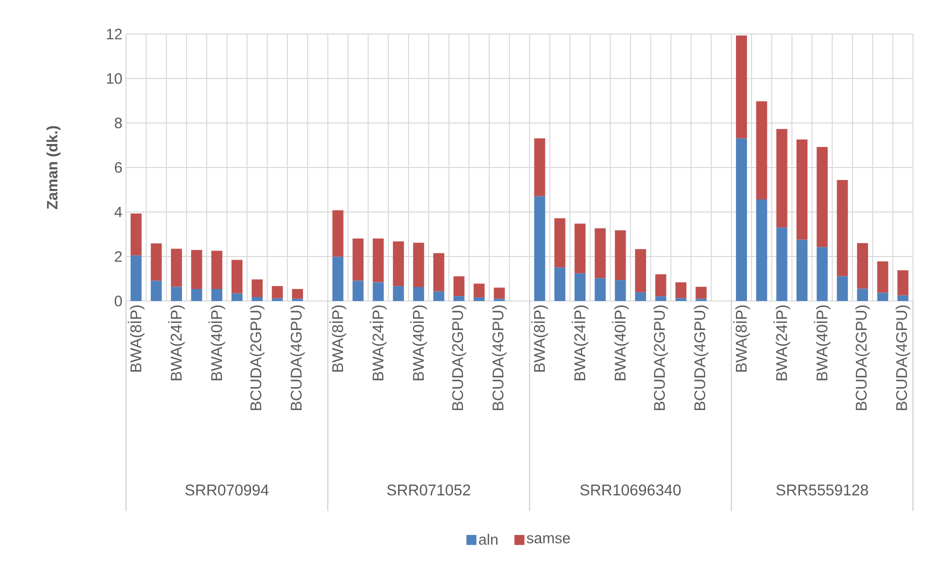 This screenshot has width=930, height=581. What do you see at coordinates (53, 168) in the screenshot?
I see `y-axis-title: Zaman (dk.)` at bounding box center [53, 168].